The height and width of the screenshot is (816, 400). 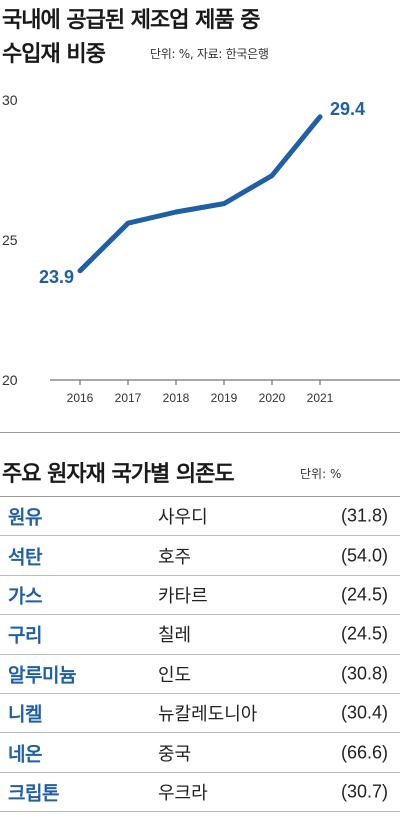 I want to click on material-name: 원유, so click(x=25, y=517).